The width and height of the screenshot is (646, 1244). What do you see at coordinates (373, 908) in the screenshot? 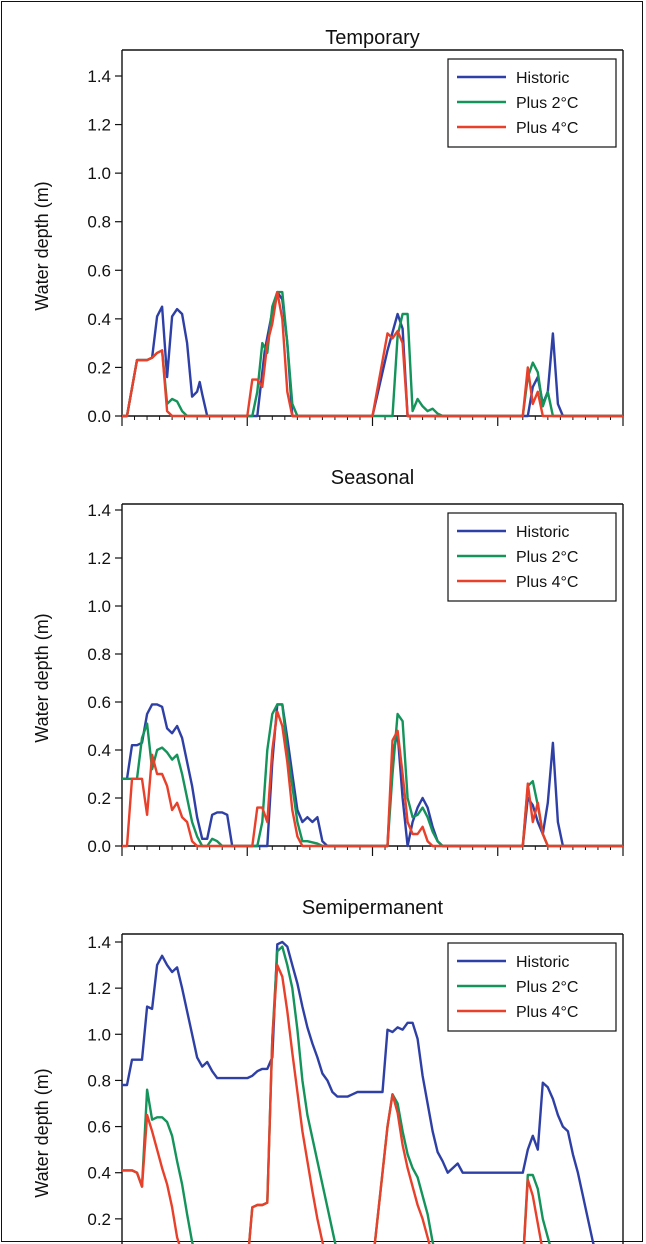
I see `panel-title: Semipermanent` at bounding box center [373, 908].